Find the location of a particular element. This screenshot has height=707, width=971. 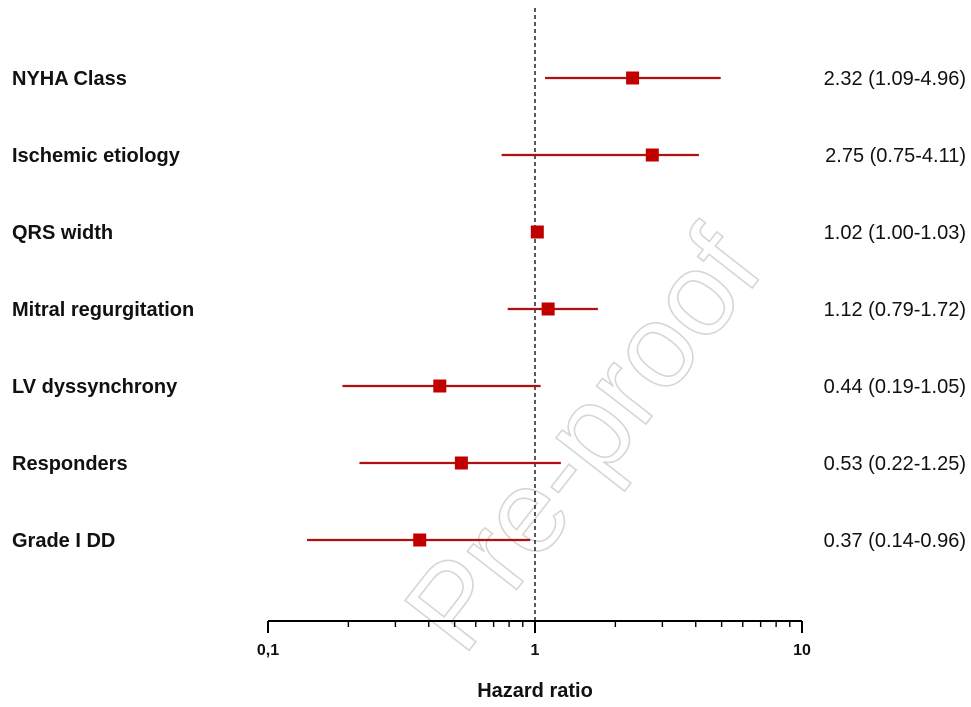

forest-row: Mitral regurgitation 1.12 (0.79-1.72) is located at coordinates (489, 310).